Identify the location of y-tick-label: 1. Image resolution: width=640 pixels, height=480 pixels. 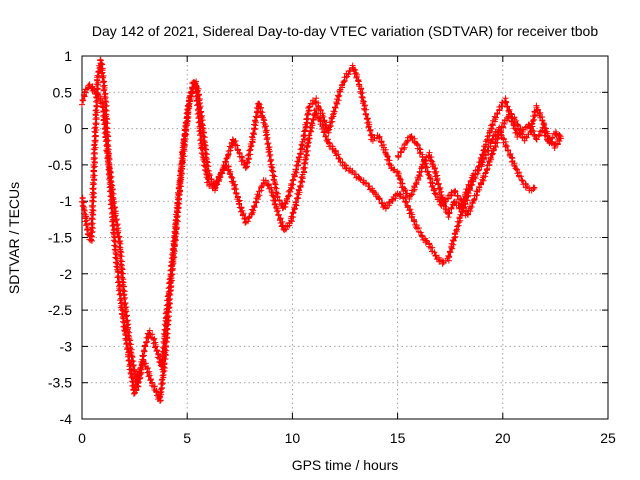
(68, 56).